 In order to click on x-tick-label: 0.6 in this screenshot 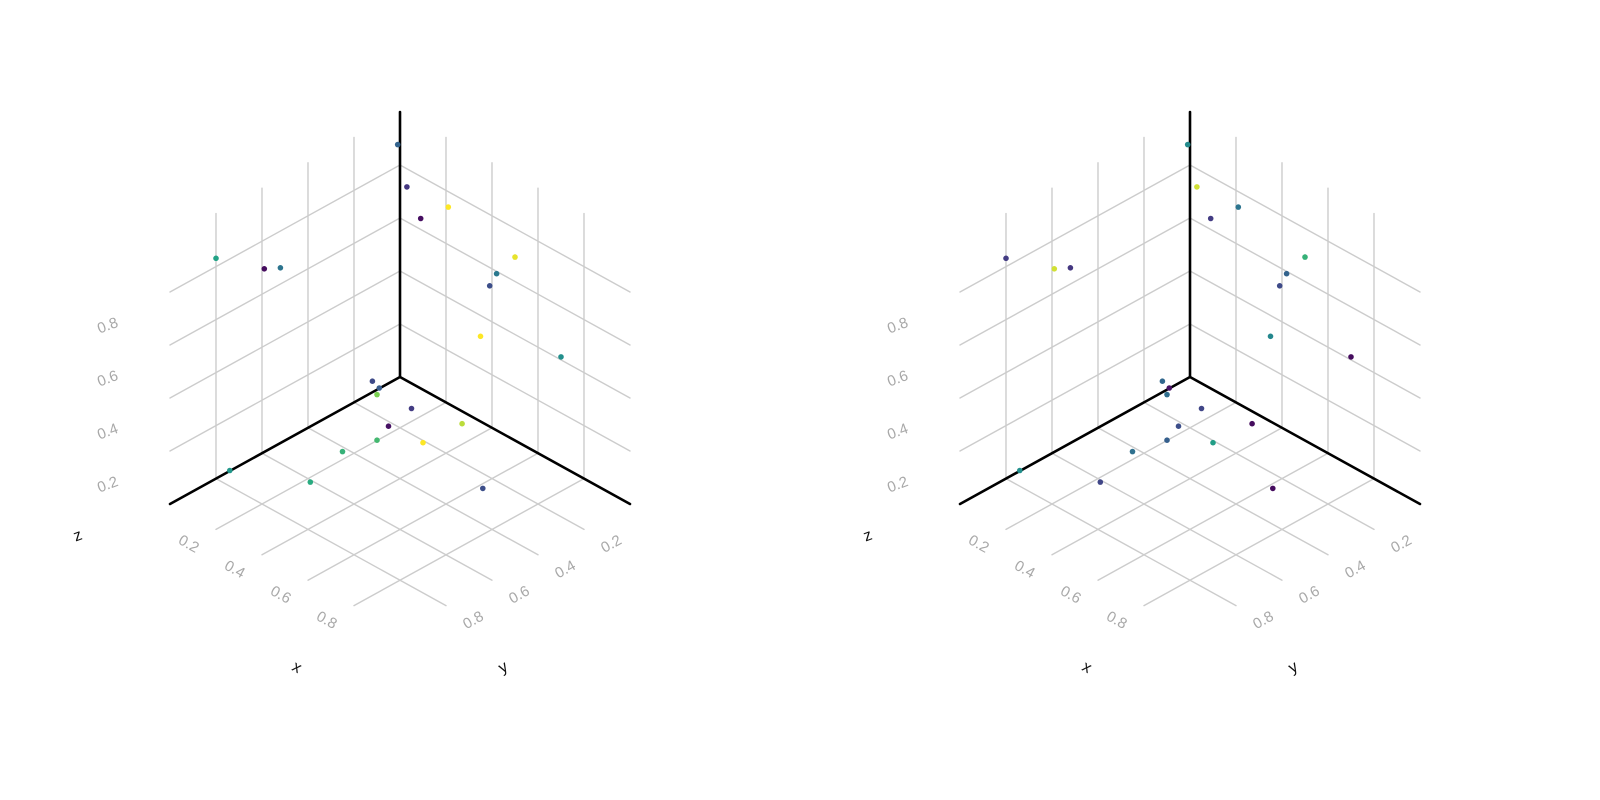, I will do `click(280, 594)`.